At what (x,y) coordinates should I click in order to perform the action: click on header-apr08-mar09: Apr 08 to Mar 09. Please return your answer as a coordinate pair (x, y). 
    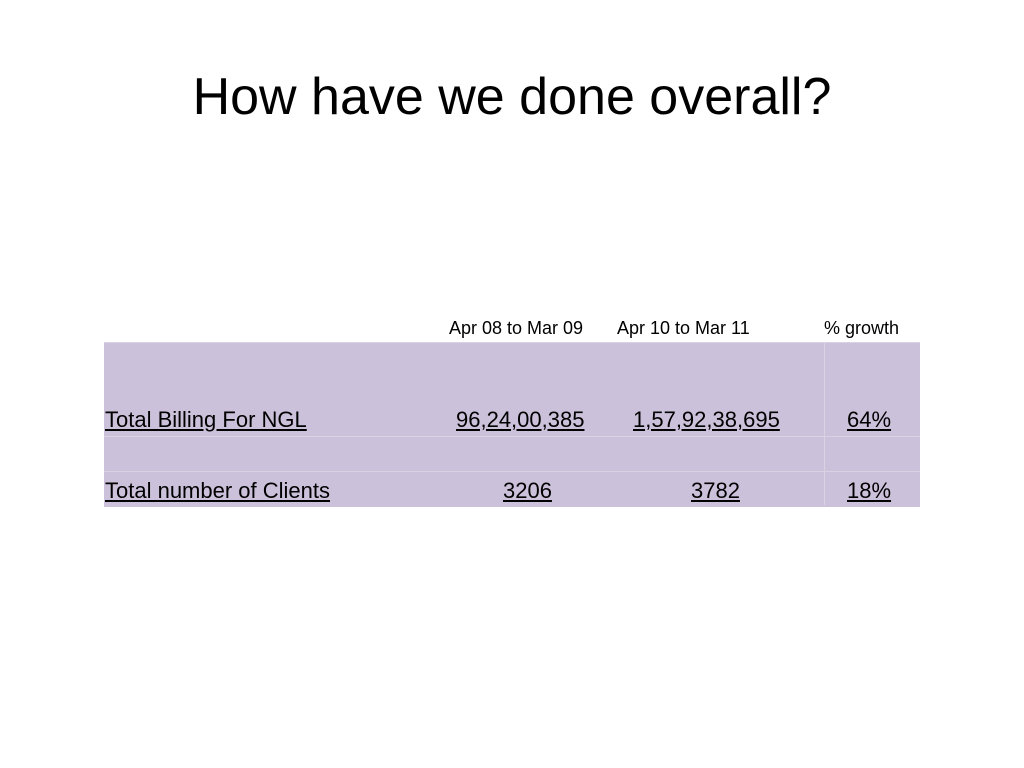
    Looking at the image, I should click on (516, 328).